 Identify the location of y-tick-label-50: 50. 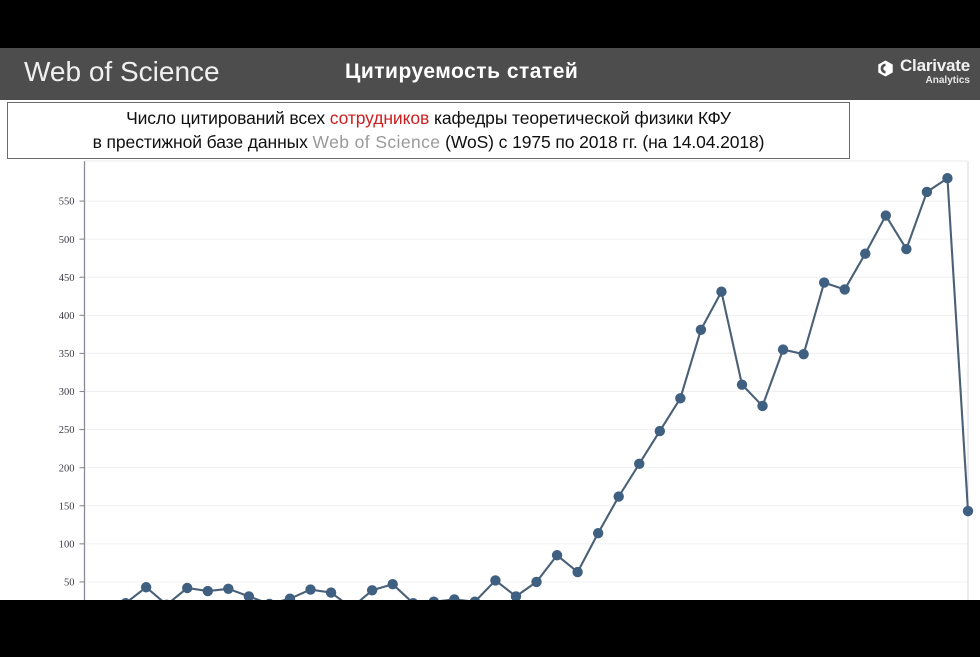
(69, 583).